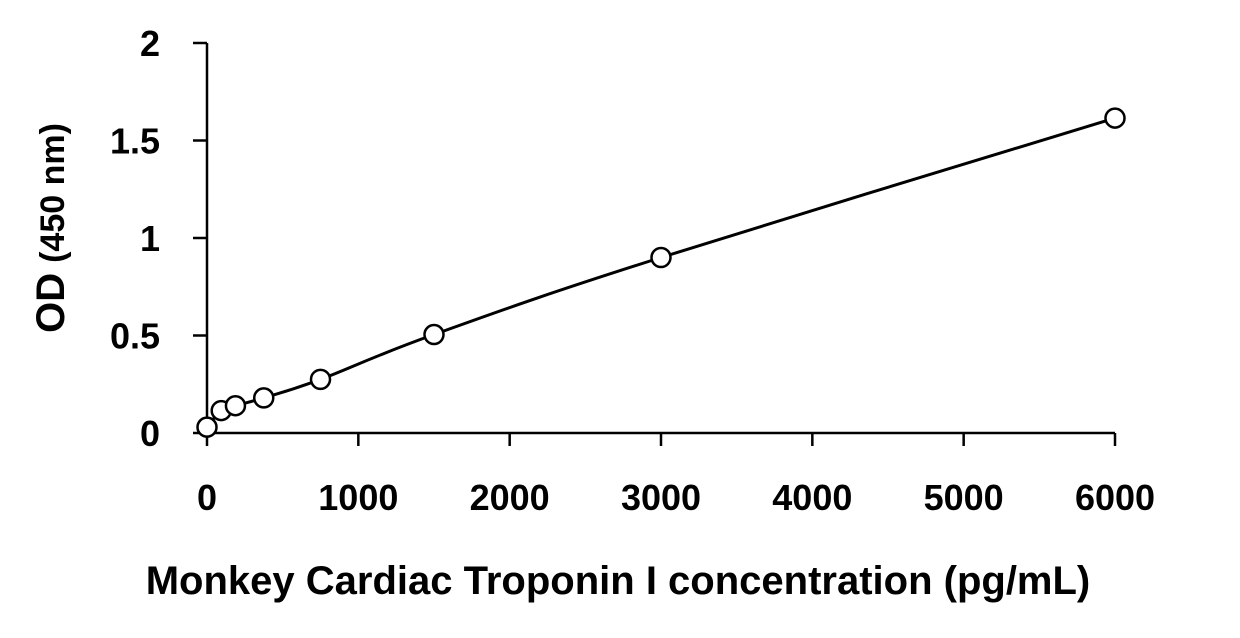 This screenshot has height=638, width=1240. I want to click on x-tick-label: 4000, so click(812, 497).